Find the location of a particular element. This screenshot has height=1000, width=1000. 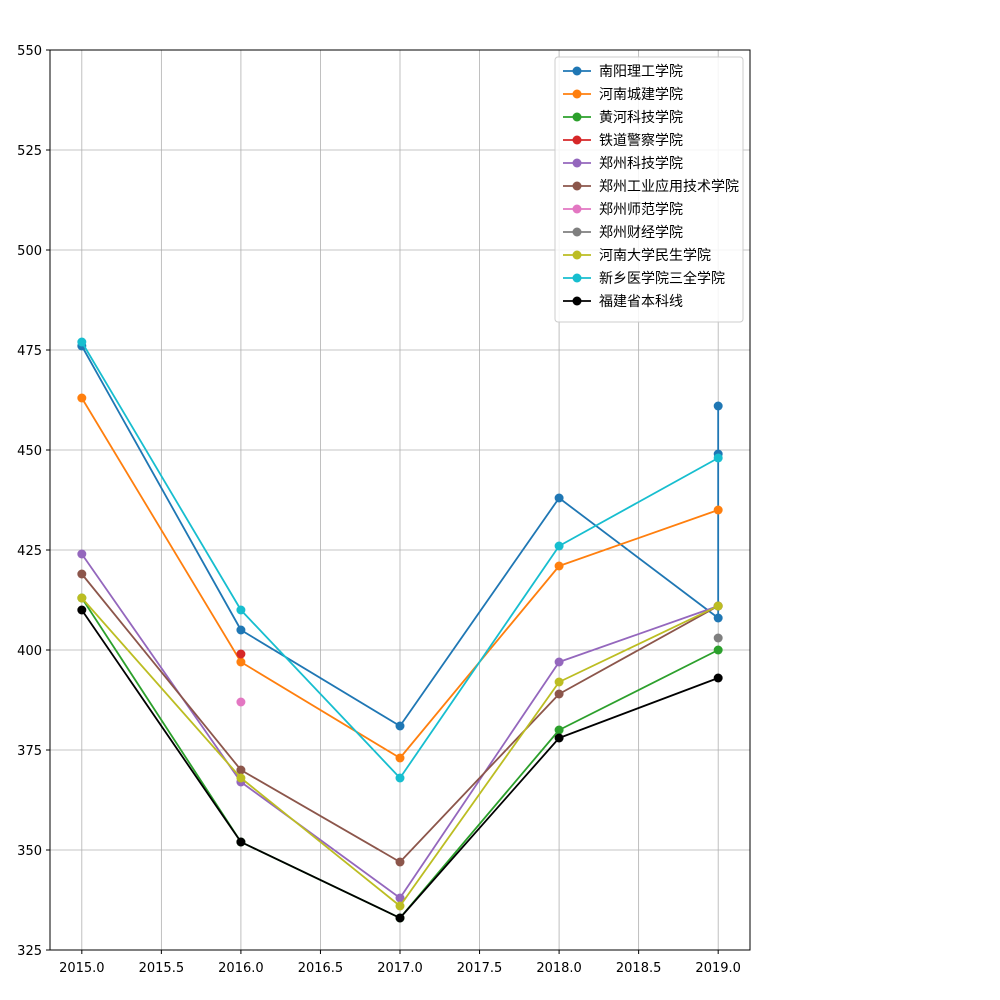

legend-item: 新乡医学院三全学院 is located at coordinates (644, 278).